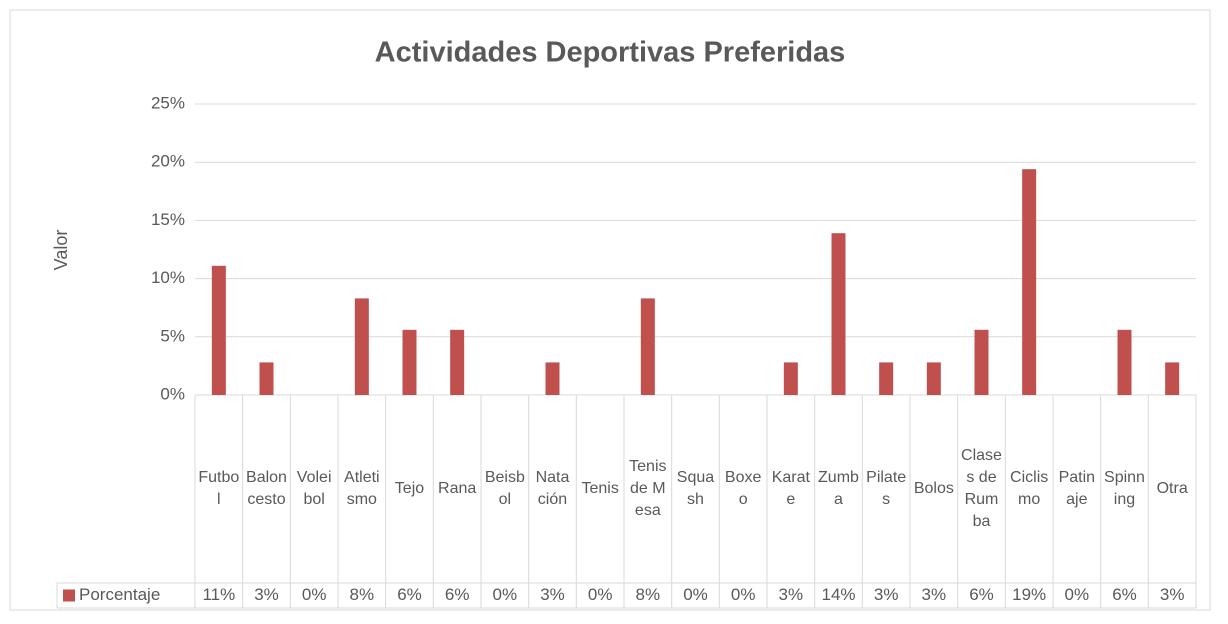  What do you see at coordinates (168, 219) in the screenshot?
I see `y-tick-label: 15%` at bounding box center [168, 219].